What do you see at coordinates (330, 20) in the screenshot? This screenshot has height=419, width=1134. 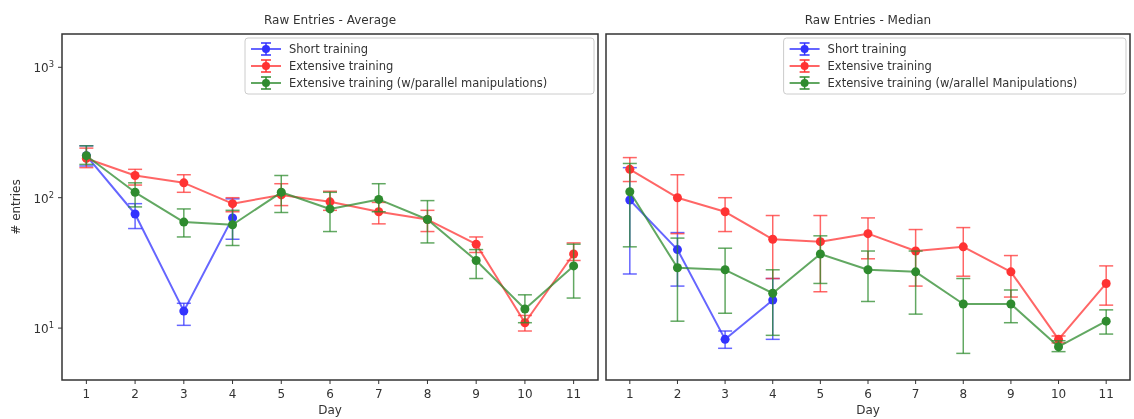 I see `chart-title: Raw Entries - Average` at bounding box center [330, 20].